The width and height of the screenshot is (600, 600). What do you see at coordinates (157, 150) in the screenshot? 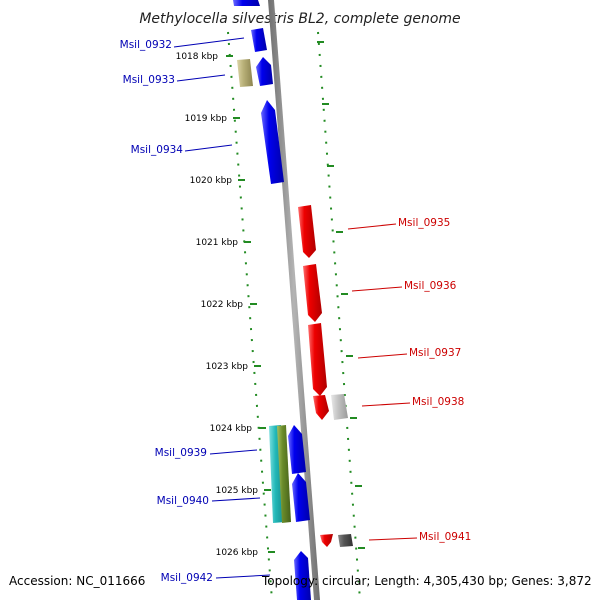
I see `label-msil-0934: Msil_0934` at bounding box center [157, 150].